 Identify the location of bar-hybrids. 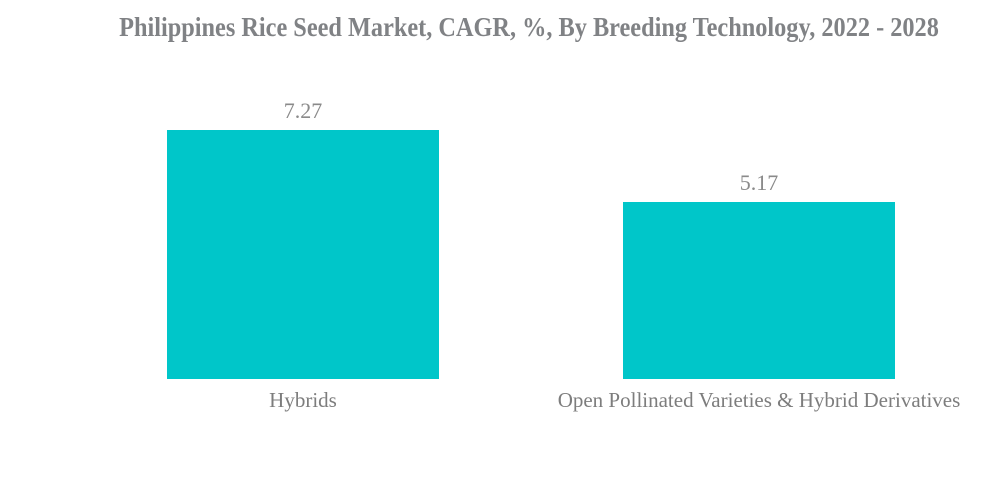
(303, 254).